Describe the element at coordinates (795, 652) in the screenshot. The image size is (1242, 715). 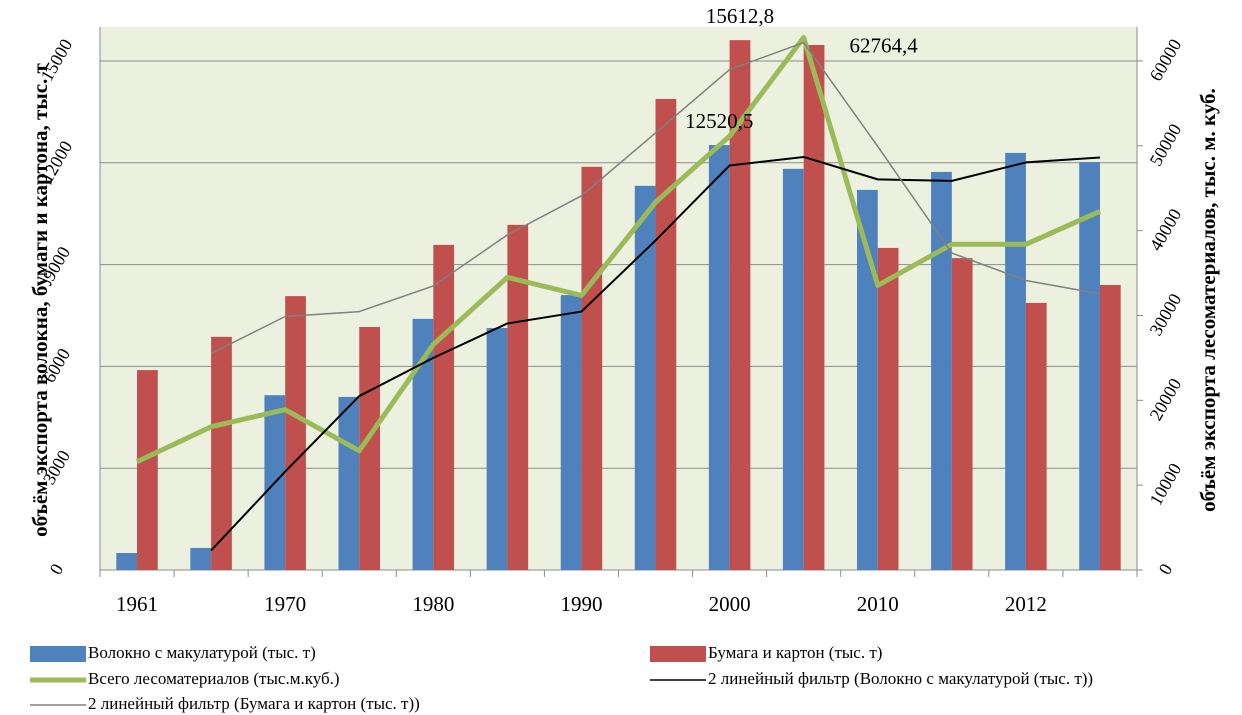
I see `legend-label: Бумага и картон (тыс. т)` at that location.